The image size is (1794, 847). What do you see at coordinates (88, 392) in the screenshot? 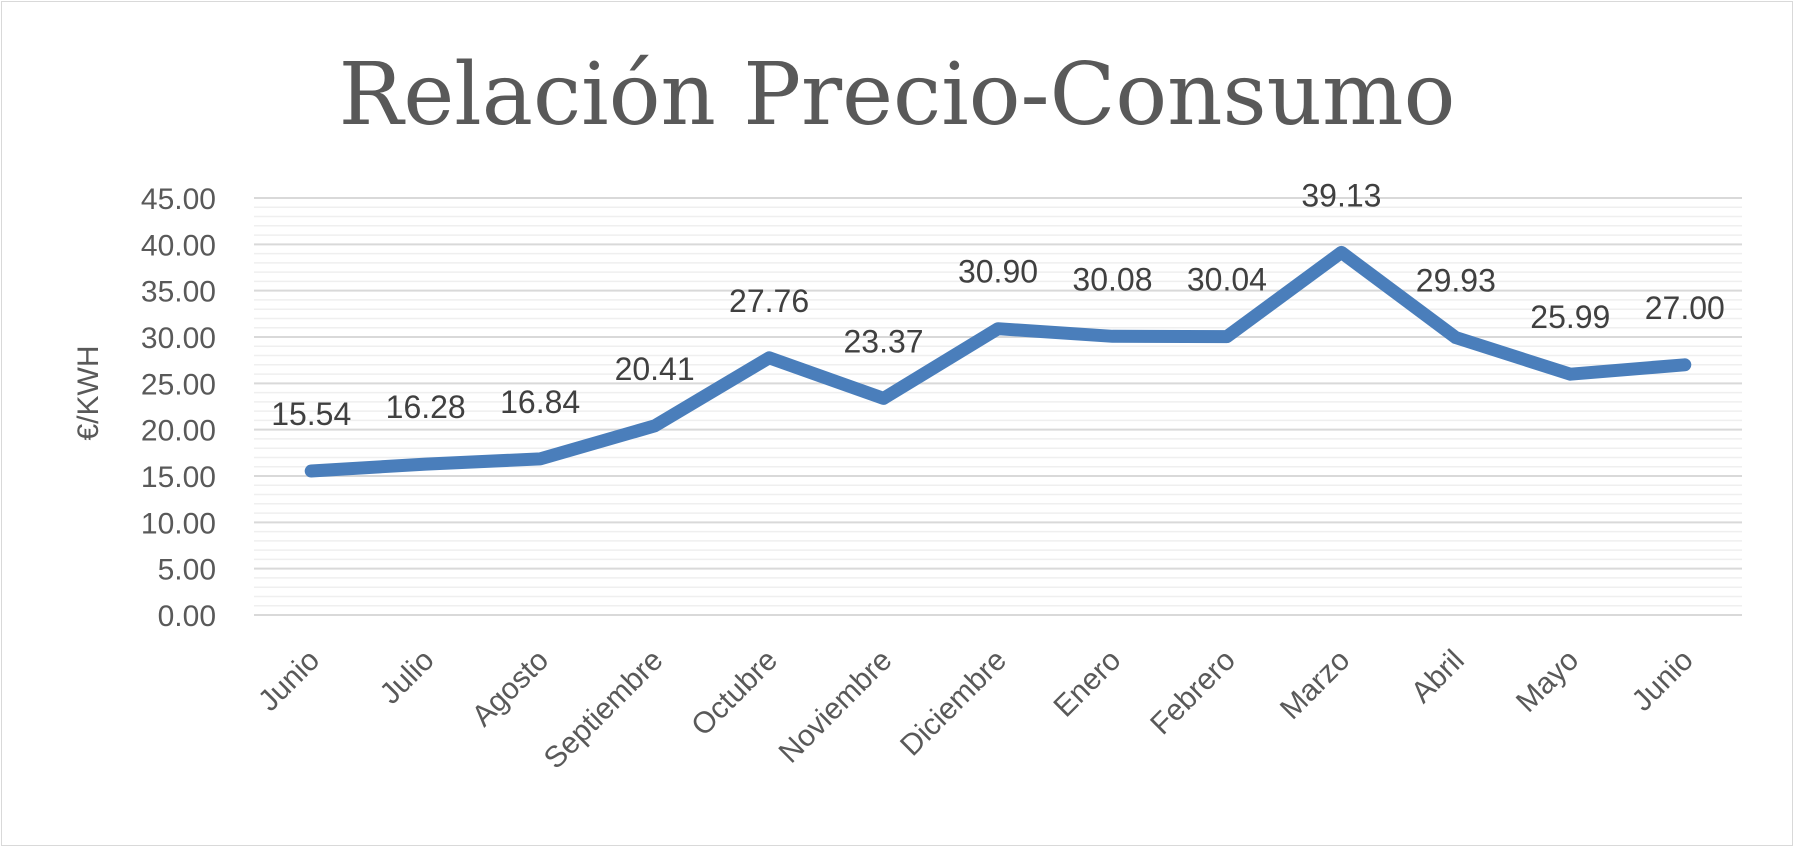
I see `y-axis-label: €/KWH` at bounding box center [88, 392].